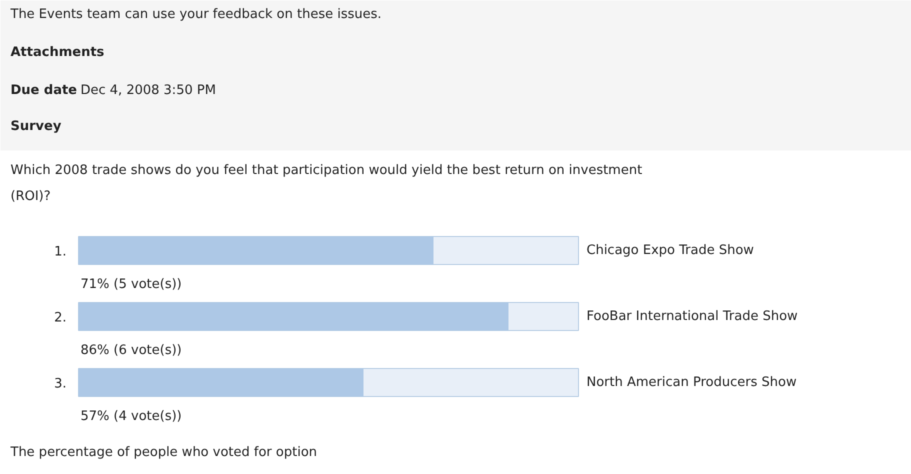 This screenshot has width=911, height=474. I want to click on text: The percentage of people who voted for option, so click(164, 452).